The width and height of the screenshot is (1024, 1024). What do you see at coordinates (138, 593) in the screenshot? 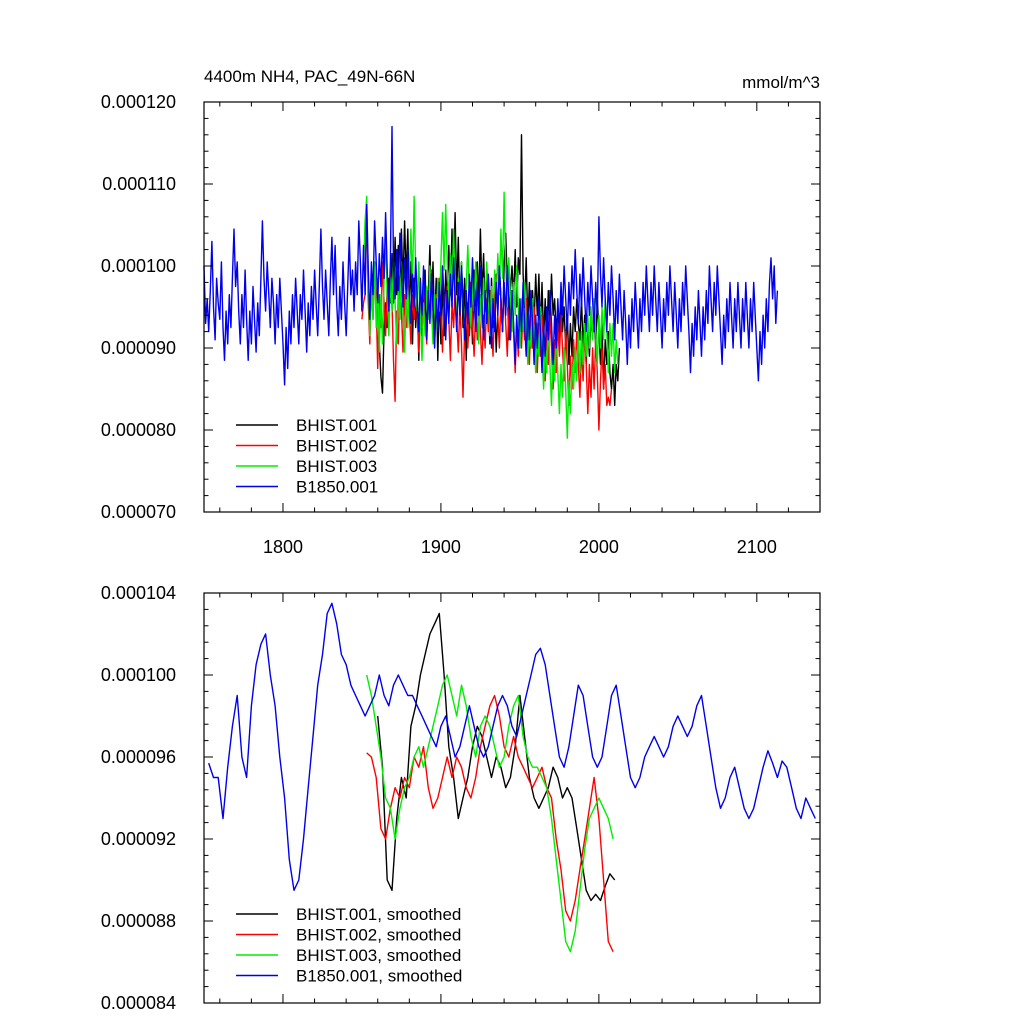
I see `y-tick-label: 0.000104` at bounding box center [138, 593].